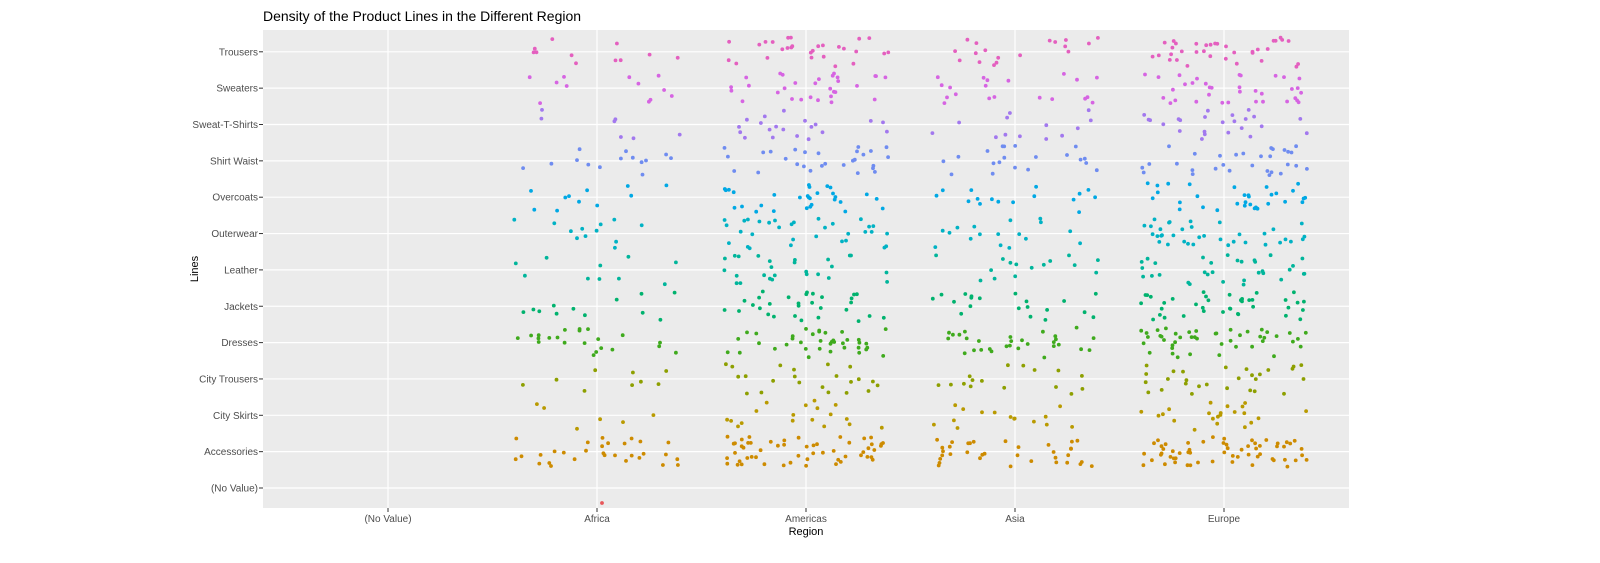 The image size is (1600, 563). I want to click on y-tick-label: Sweat-T-Shirts, so click(225, 125).